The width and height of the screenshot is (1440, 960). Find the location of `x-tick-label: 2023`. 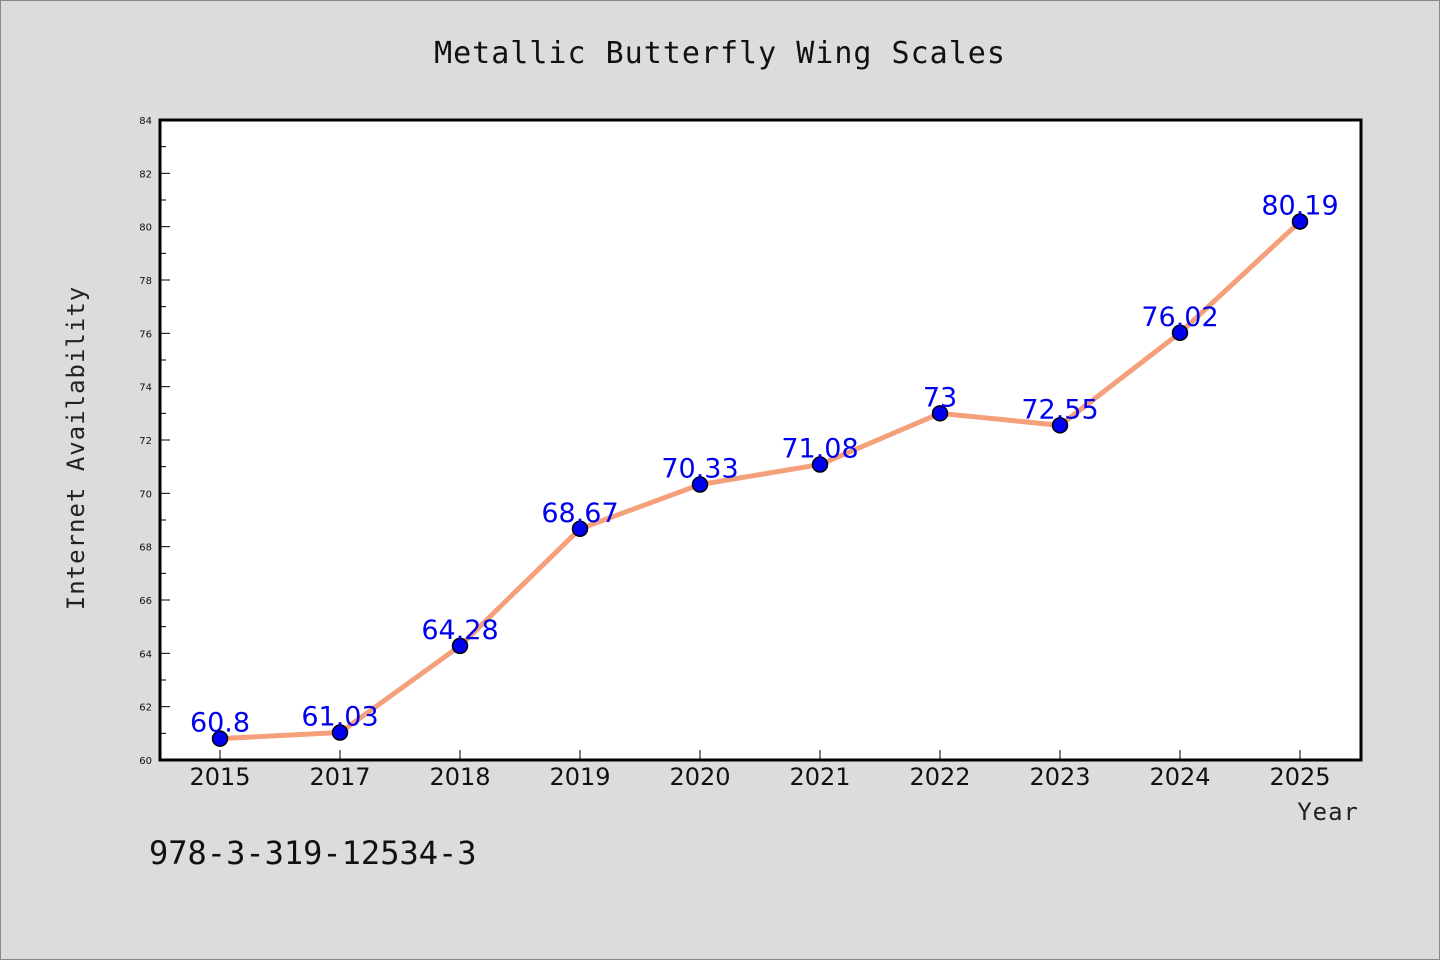

x-tick-label: 2023 is located at coordinates (1059, 777).